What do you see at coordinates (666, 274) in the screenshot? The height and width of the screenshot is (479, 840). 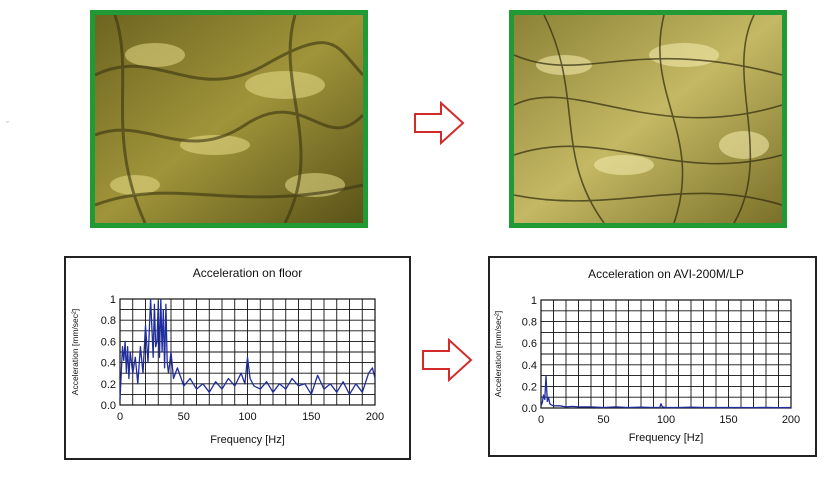 I see `chart-title: Acceleration on AVI-200M/LP` at bounding box center [666, 274].